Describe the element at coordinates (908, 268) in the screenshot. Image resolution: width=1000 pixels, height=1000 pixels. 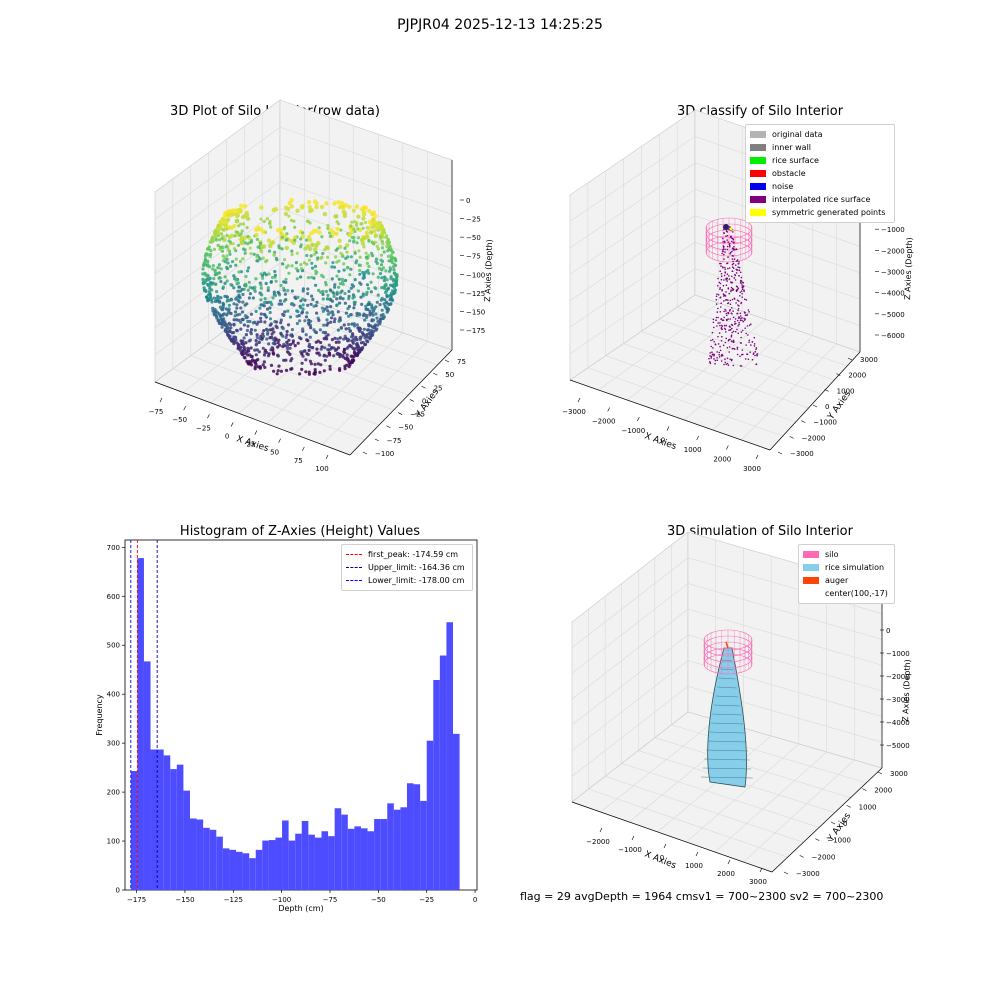
I see `classify-3d-zlabel: Z Axies (Depth)` at that location.